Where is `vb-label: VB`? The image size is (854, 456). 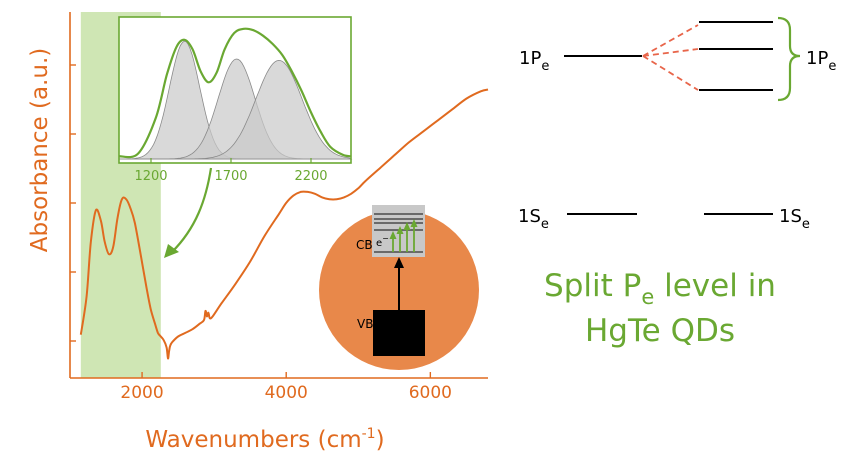
vb-label: VB is located at coordinates (365, 324).